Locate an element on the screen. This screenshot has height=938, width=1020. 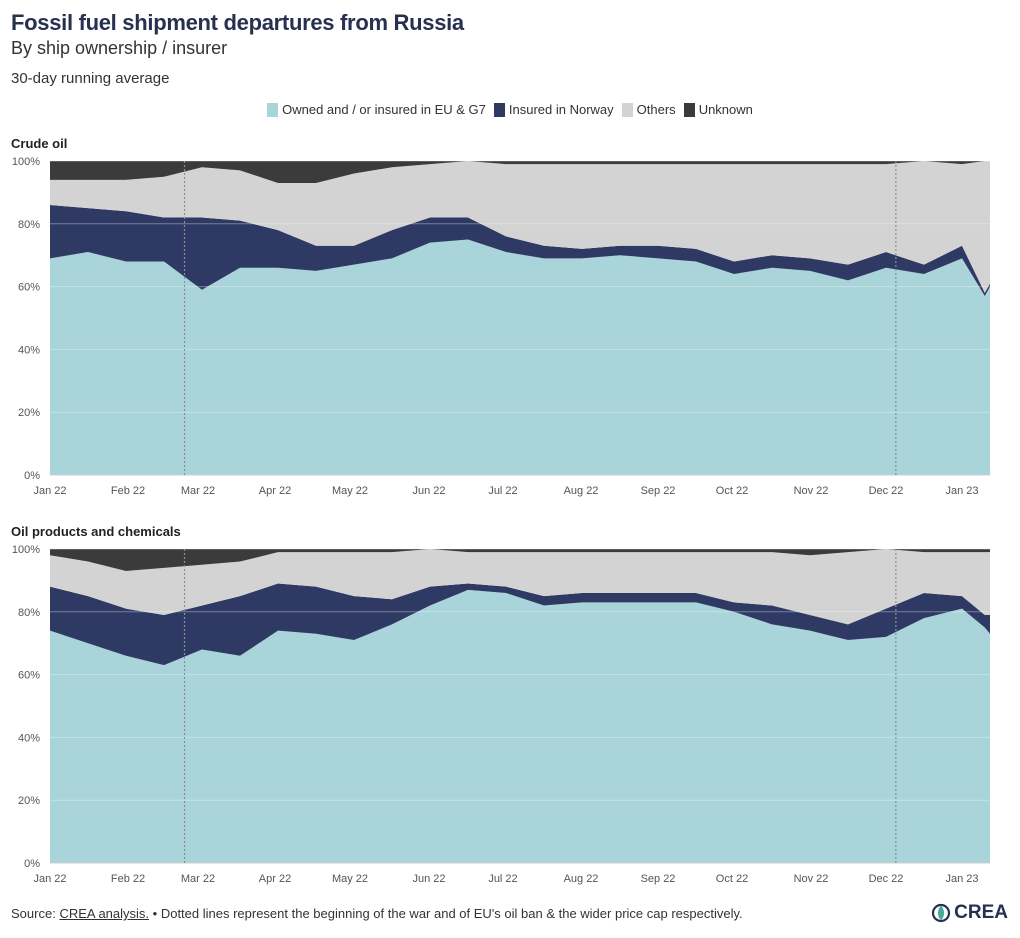
x-tick-label-1: Jan 23 is located at coordinates (961, 491).